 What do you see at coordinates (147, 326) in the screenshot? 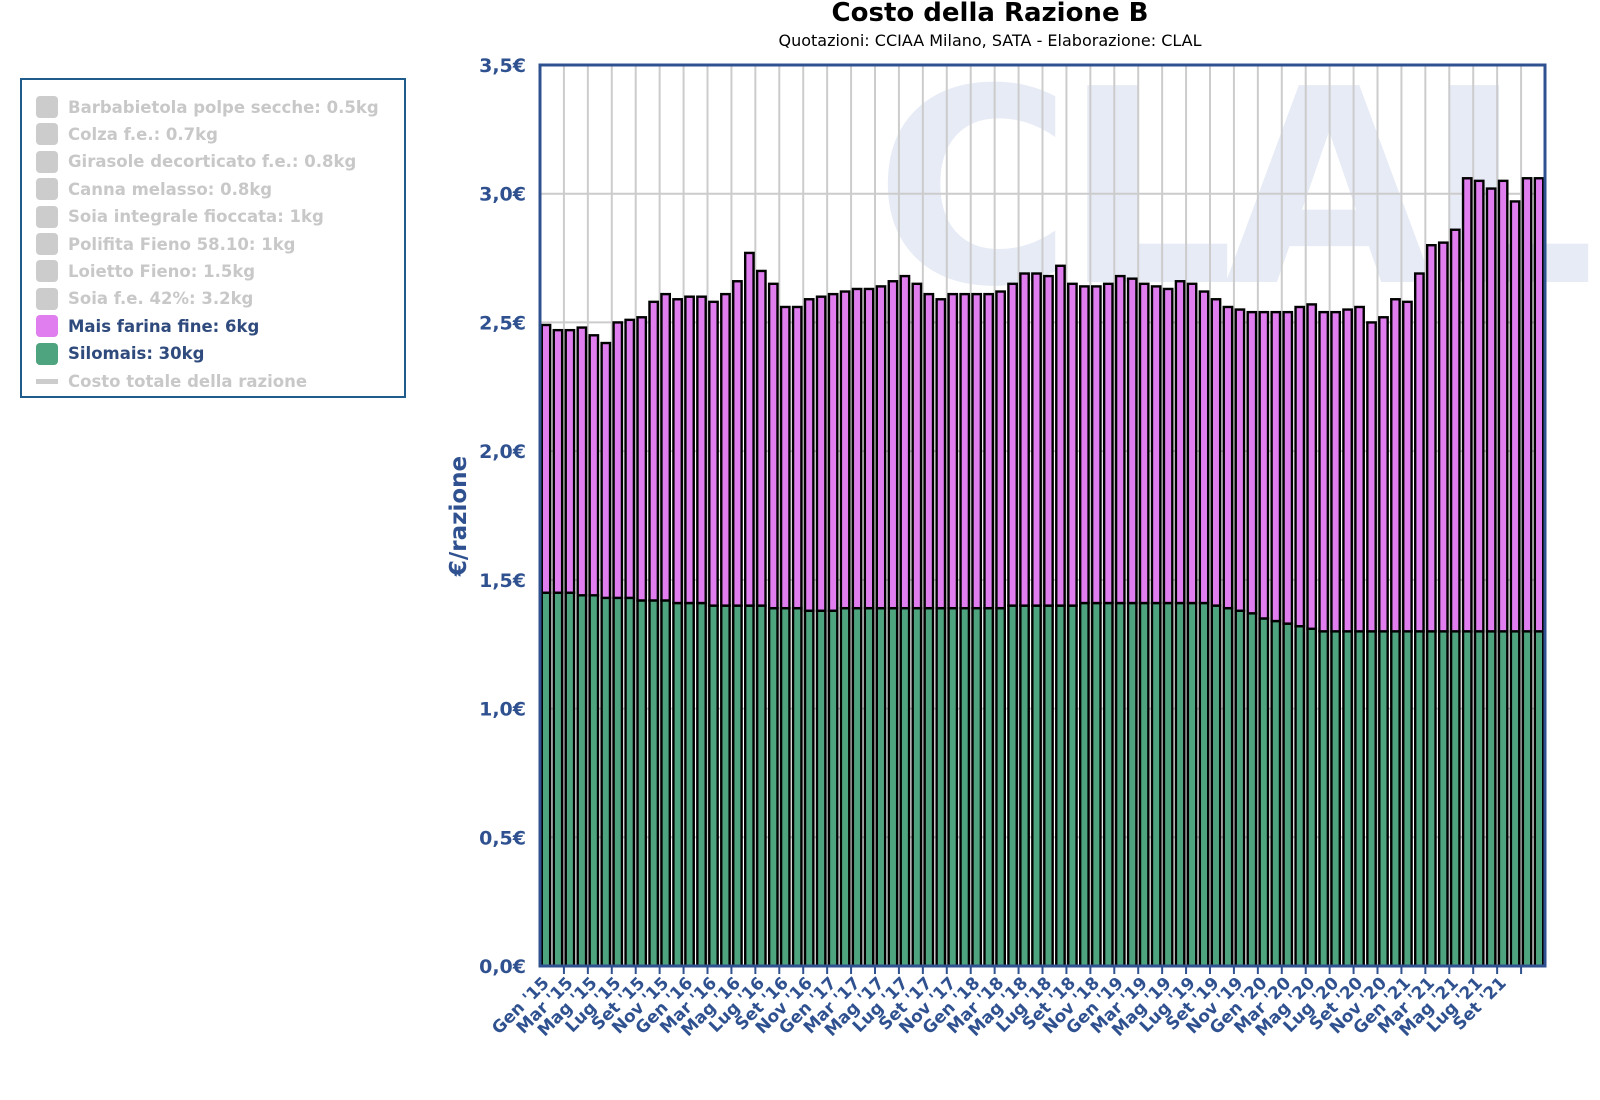
I see `legend-item: Mais farina fine: 6kg` at bounding box center [147, 326].